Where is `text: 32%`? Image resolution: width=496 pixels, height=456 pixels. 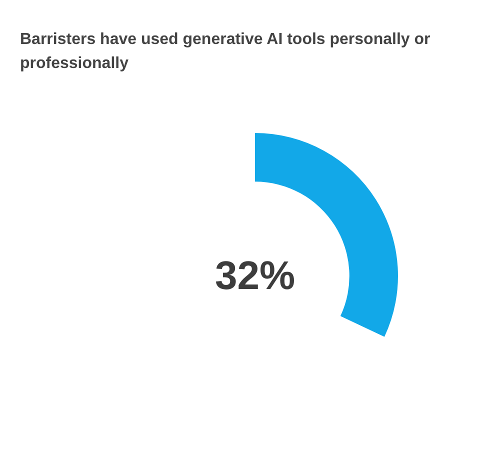 text: 32% is located at coordinates (255, 276).